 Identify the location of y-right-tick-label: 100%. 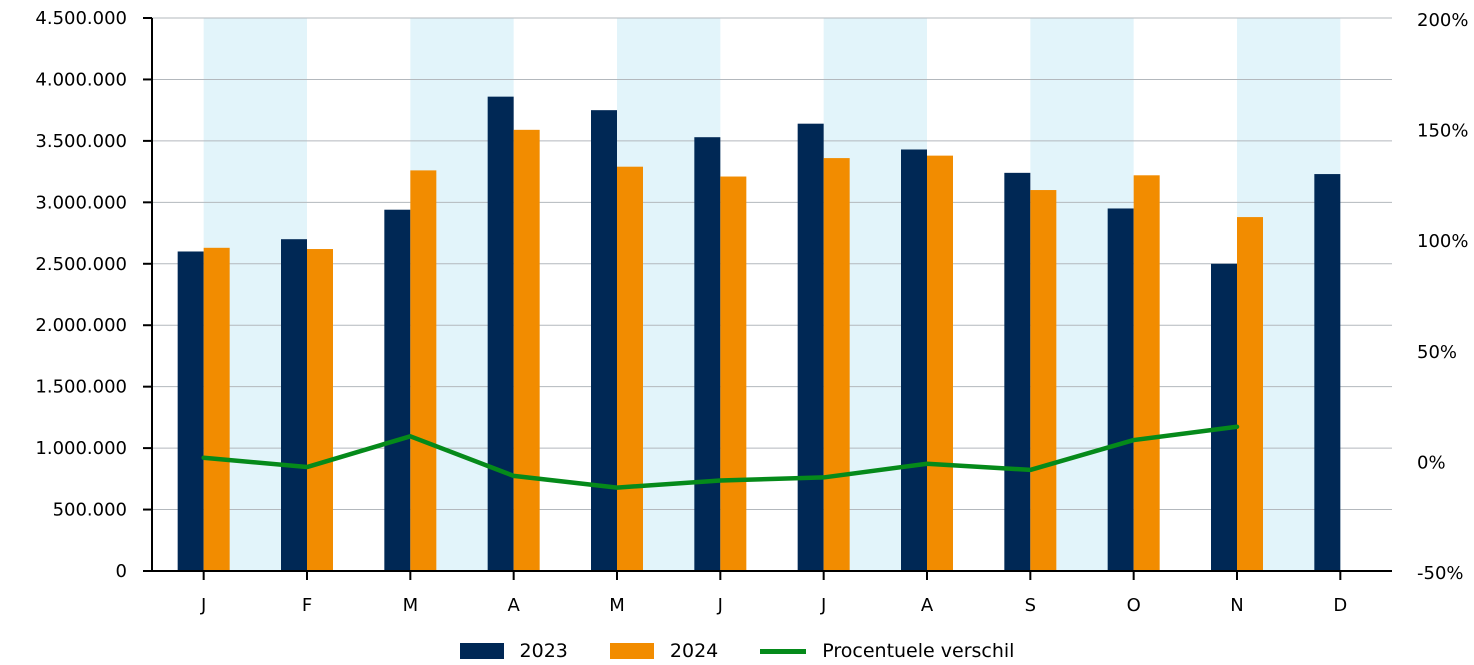
(1442, 241).